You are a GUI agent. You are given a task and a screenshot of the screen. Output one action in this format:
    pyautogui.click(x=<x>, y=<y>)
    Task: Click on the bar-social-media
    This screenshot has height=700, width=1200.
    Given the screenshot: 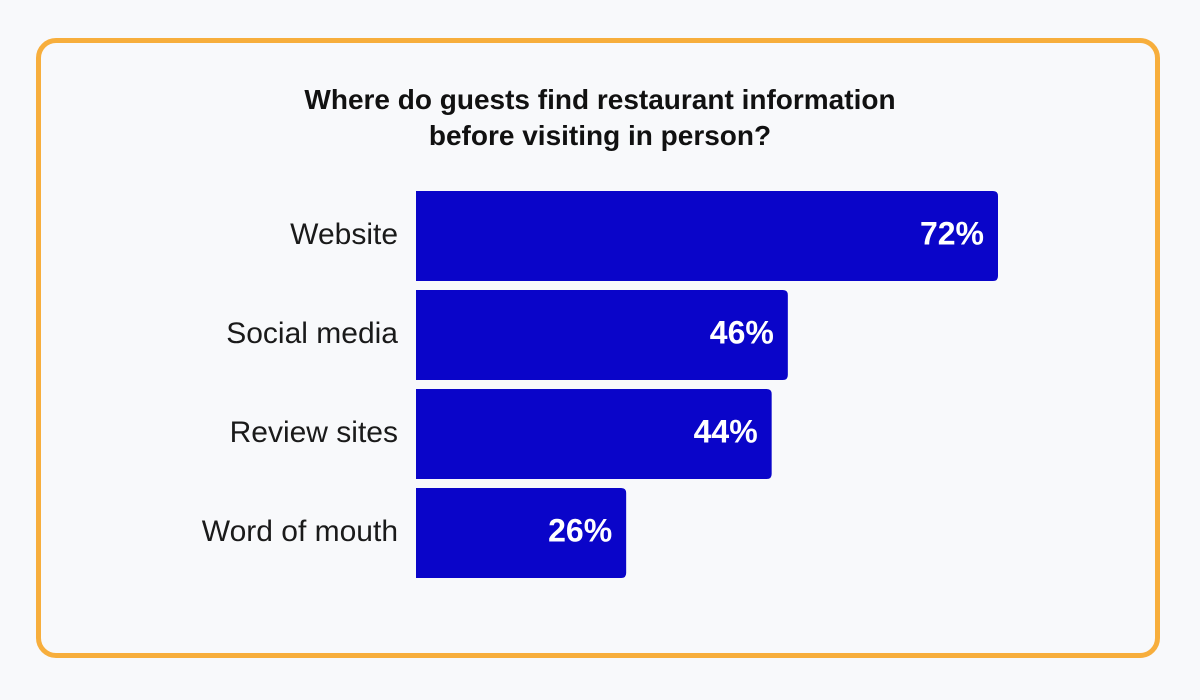 What is the action you would take?
    pyautogui.click(x=602, y=335)
    